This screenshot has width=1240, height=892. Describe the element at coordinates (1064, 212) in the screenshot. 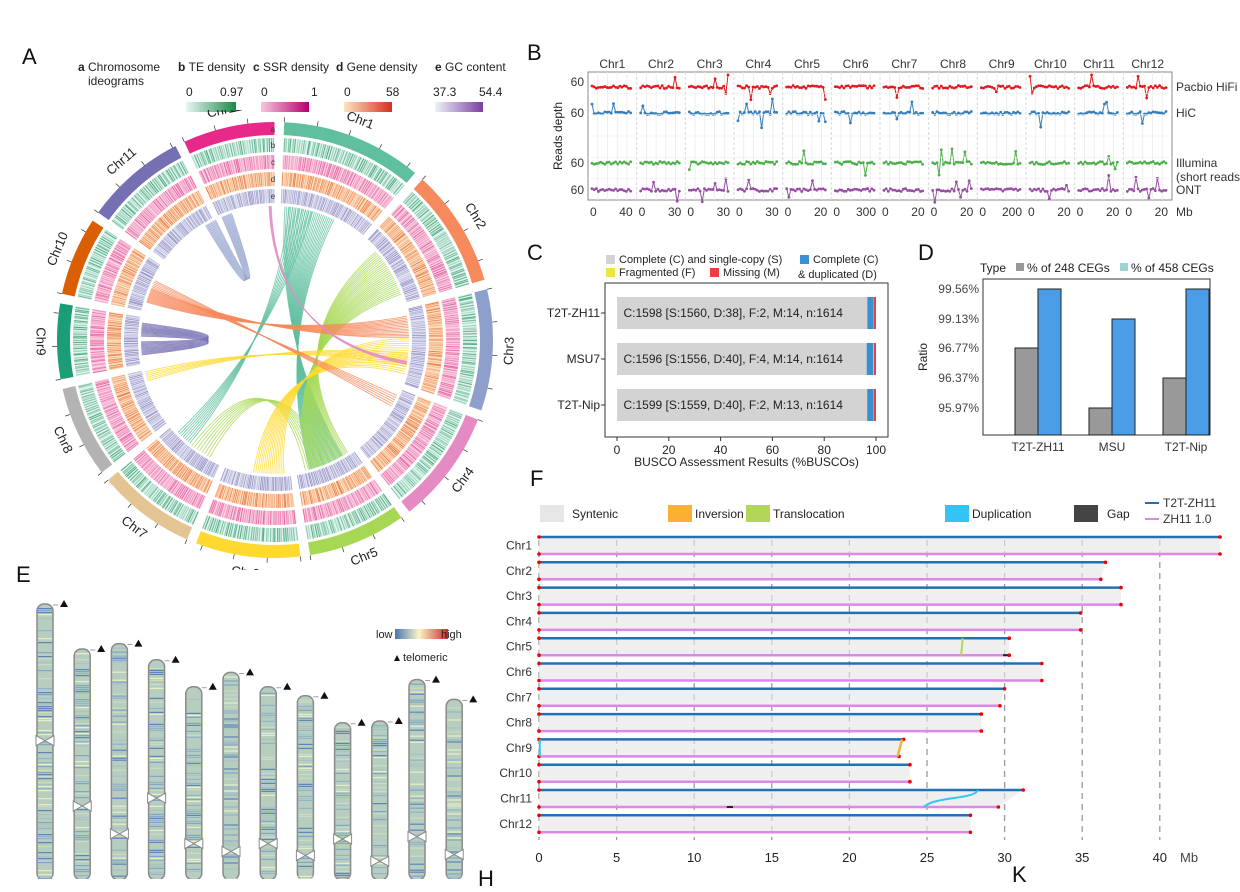

I see `x-tick-label: 20` at that location.